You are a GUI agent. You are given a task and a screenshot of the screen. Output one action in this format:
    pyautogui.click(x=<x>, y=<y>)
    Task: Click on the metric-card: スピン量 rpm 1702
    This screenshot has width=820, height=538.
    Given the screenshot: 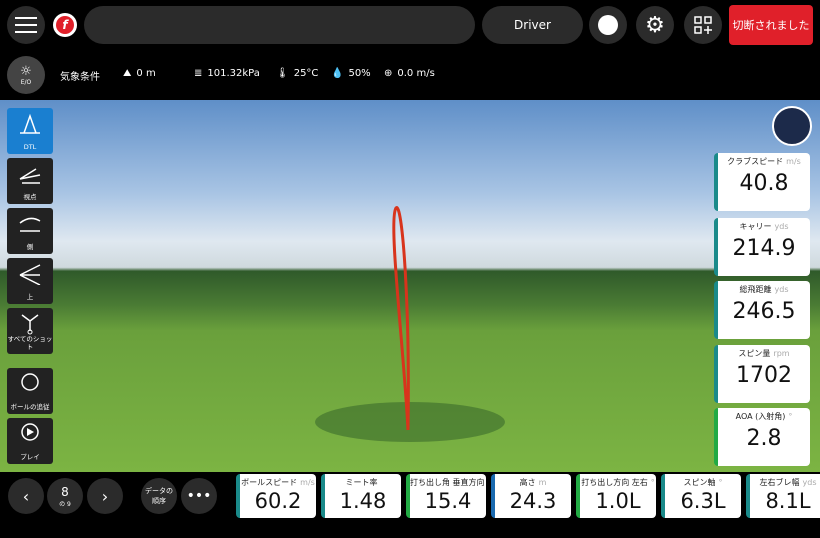 What is the action you would take?
    pyautogui.click(x=762, y=374)
    